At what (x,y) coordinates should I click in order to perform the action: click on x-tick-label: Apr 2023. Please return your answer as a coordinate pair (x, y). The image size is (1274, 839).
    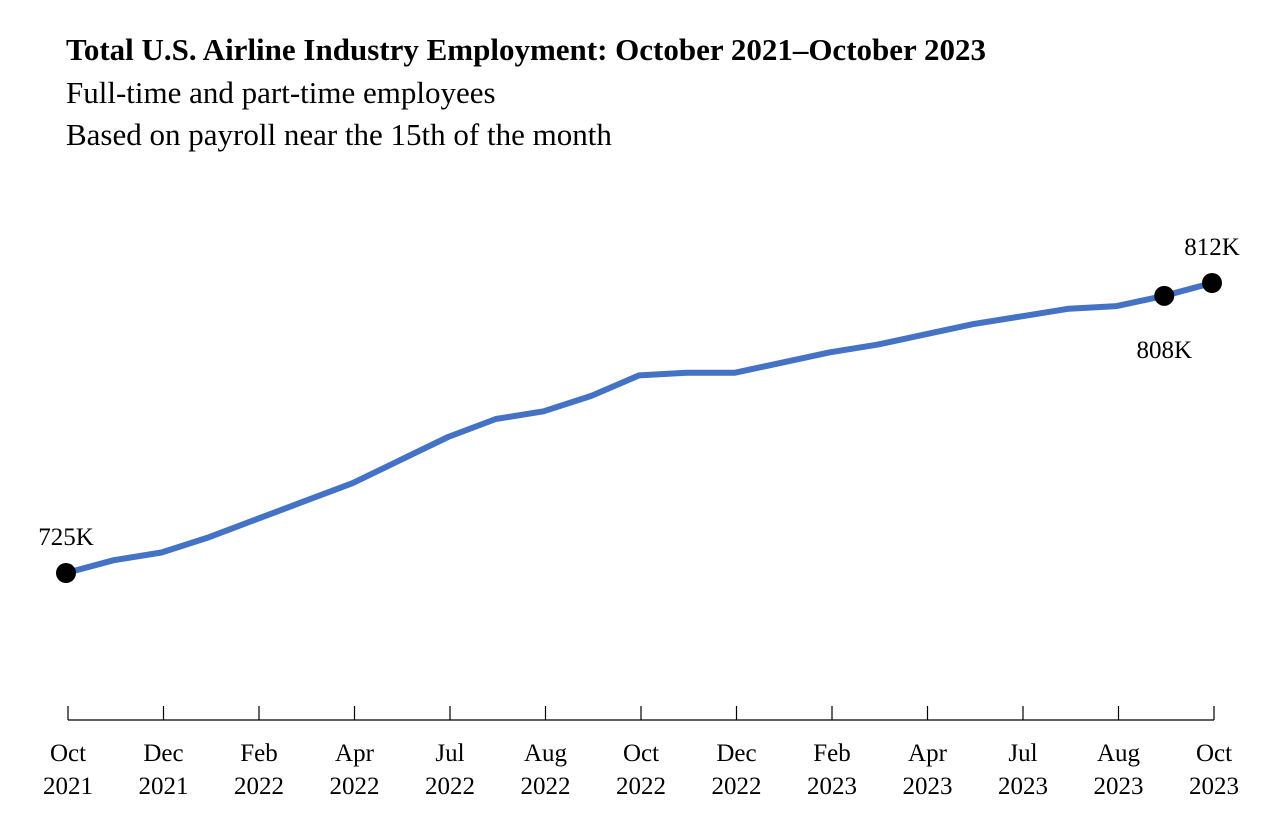
    Looking at the image, I should click on (928, 770).